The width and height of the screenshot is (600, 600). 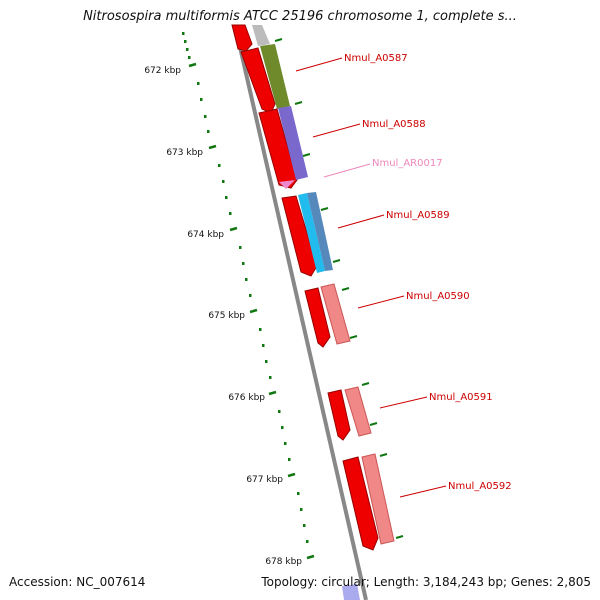 What do you see at coordinates (438, 296) in the screenshot?
I see `gene-label: Nmul_A0590` at bounding box center [438, 296].